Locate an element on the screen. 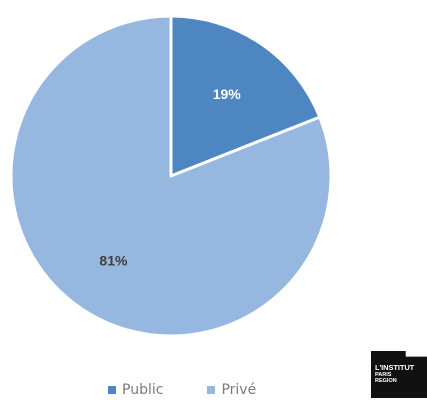 Image resolution: width=427 pixels, height=400 pixels. logo-line-1: L'INSTITUT is located at coordinates (395, 367).